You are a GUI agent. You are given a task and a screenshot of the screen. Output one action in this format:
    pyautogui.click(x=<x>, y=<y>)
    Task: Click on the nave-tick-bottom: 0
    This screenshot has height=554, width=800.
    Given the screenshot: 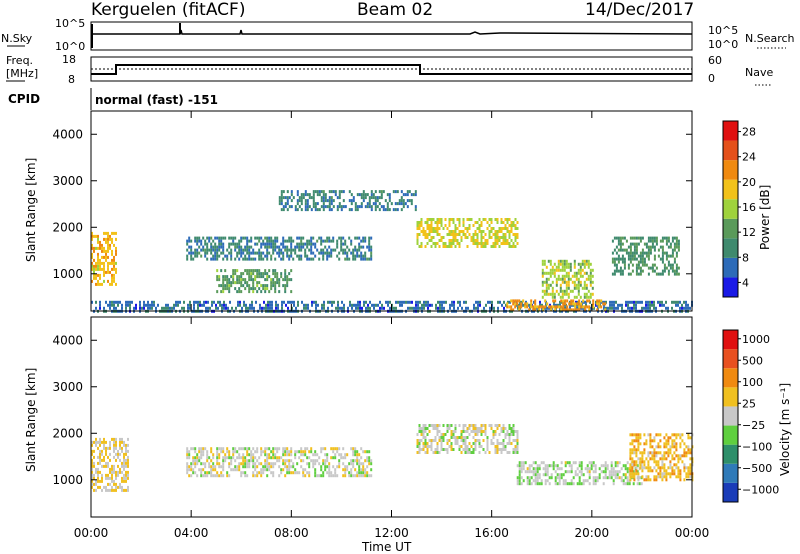 What is the action you would take?
    pyautogui.click(x=711, y=78)
    